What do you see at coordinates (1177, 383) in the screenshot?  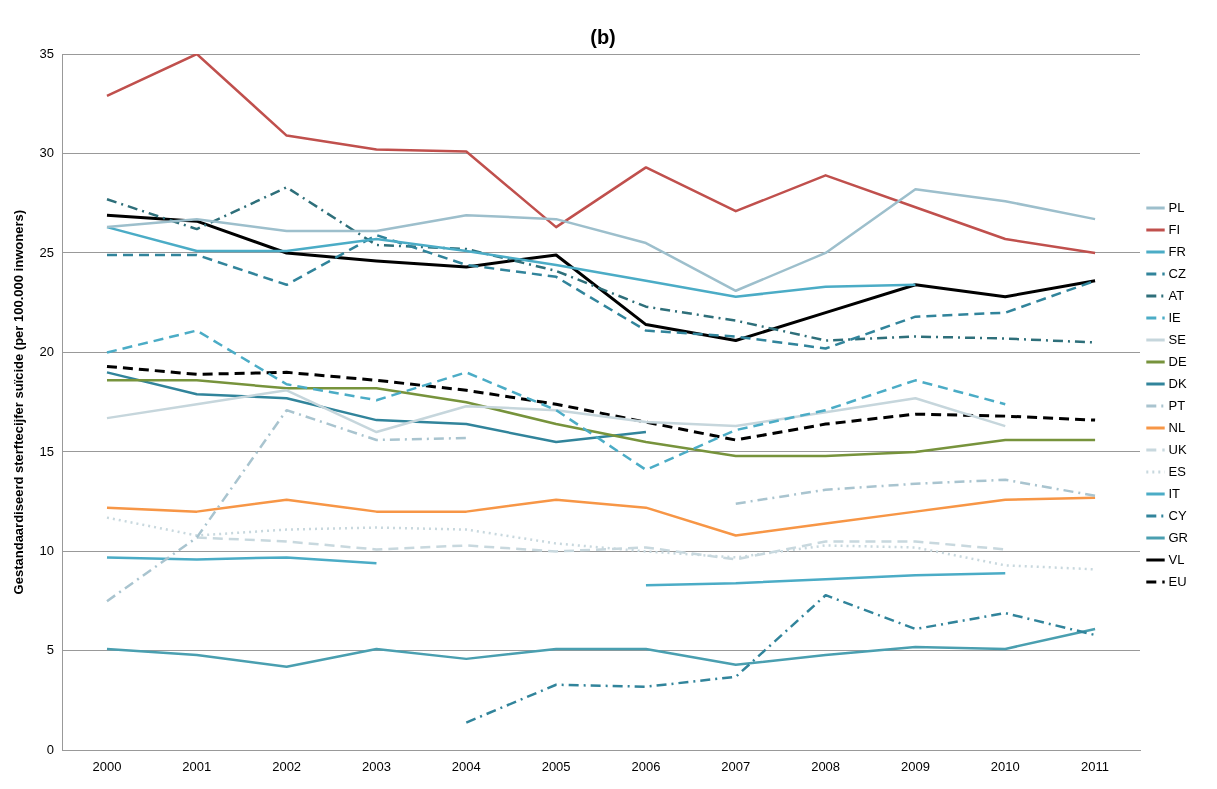 I see `legend-label: DK` at bounding box center [1177, 383].